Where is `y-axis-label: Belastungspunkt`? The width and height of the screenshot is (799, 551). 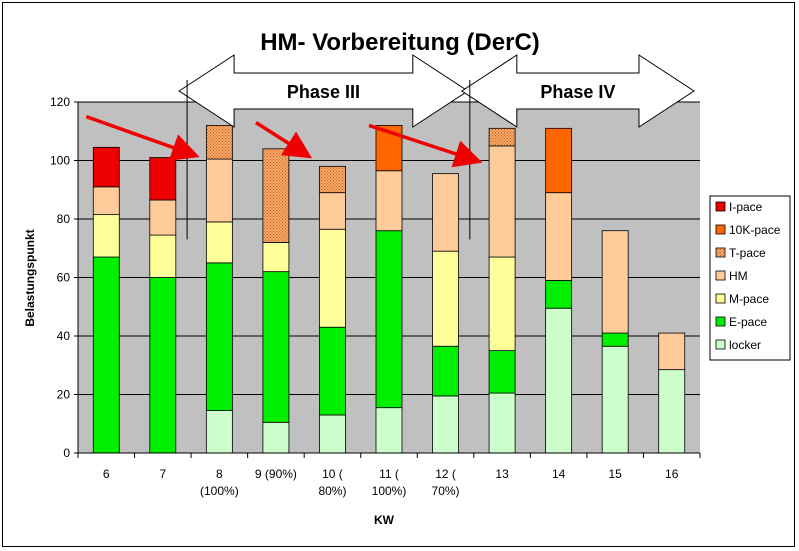
y-axis-label: Belastungspunkt is located at coordinates (30, 277).